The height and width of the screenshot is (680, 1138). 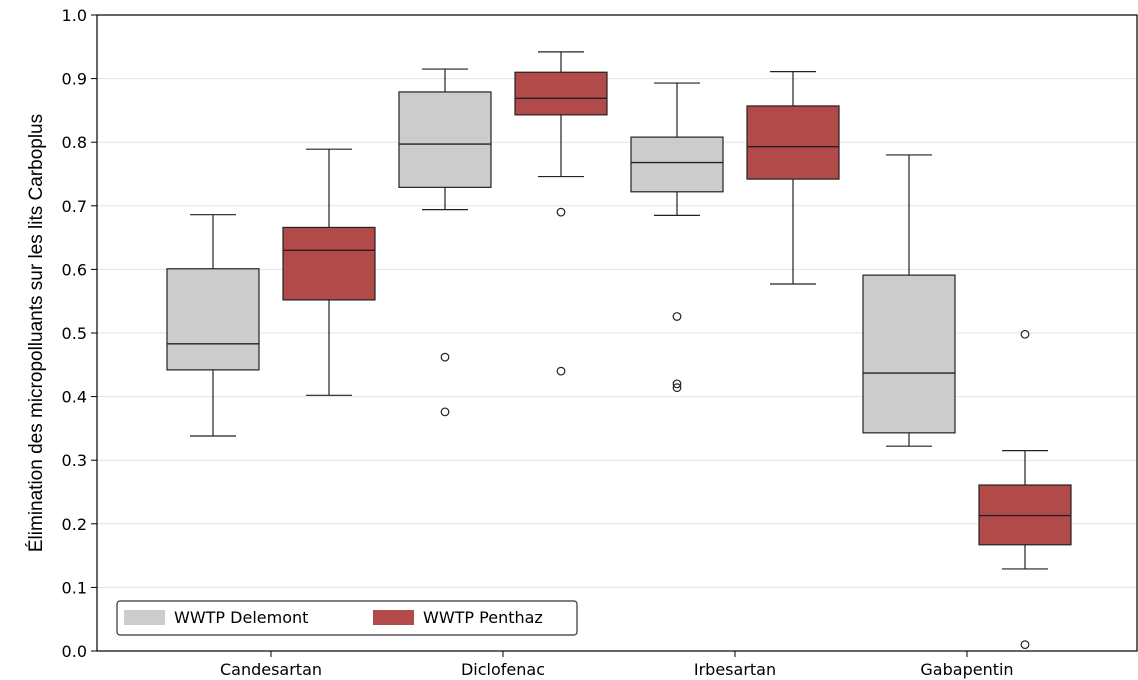 What do you see at coordinates (74, 397) in the screenshot?
I see `y-tick-label: 0.4` at bounding box center [74, 397].